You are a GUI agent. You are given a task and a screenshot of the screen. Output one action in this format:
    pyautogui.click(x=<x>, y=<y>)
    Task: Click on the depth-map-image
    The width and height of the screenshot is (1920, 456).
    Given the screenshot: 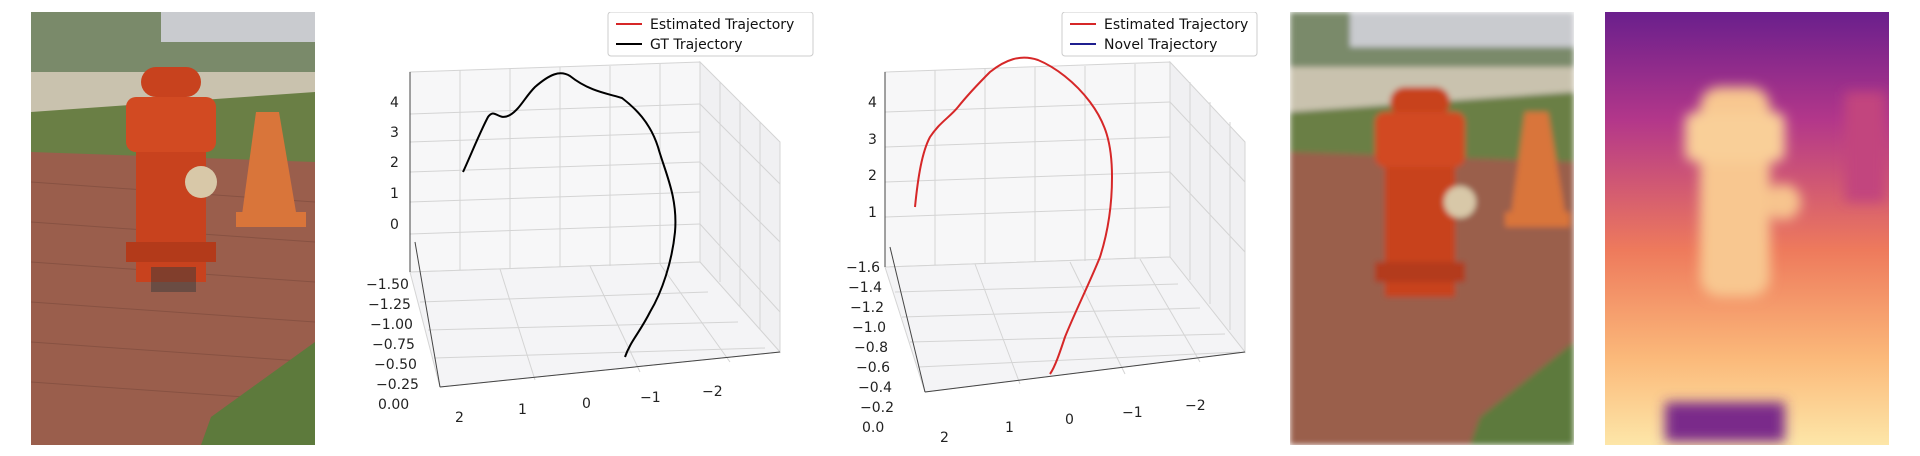 What is the action you would take?
    pyautogui.click(x=1747, y=228)
    